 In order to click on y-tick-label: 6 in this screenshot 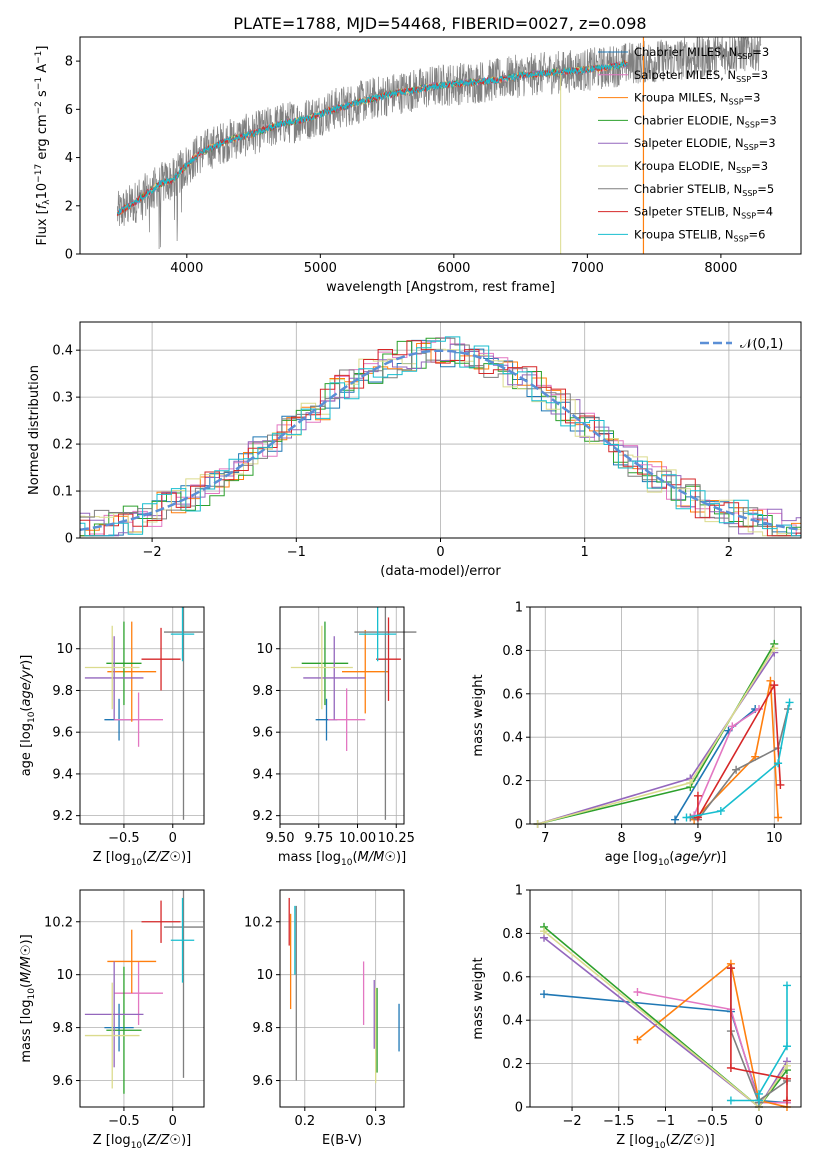, I will do `click(69, 110)`.